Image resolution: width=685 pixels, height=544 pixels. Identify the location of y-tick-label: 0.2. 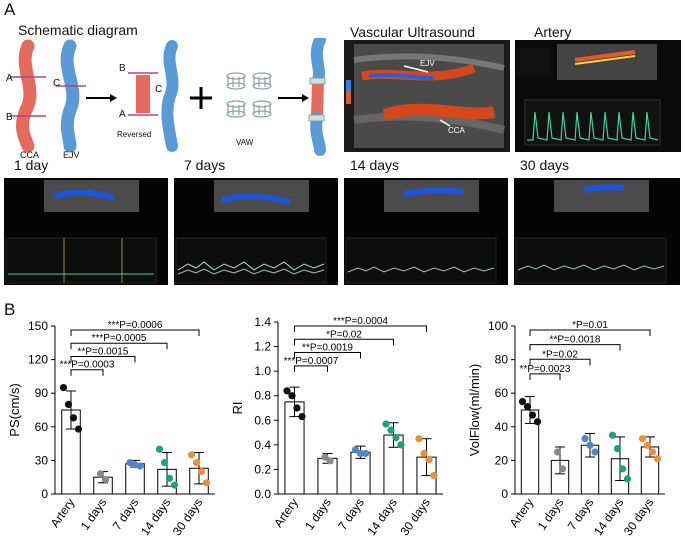
(262, 469).